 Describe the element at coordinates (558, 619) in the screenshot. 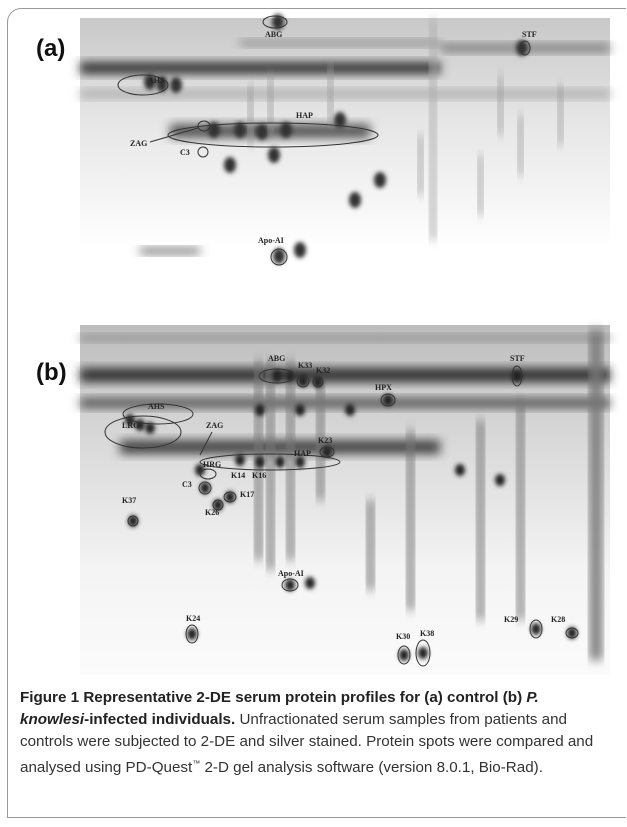

I see `spot-label: K28` at that location.